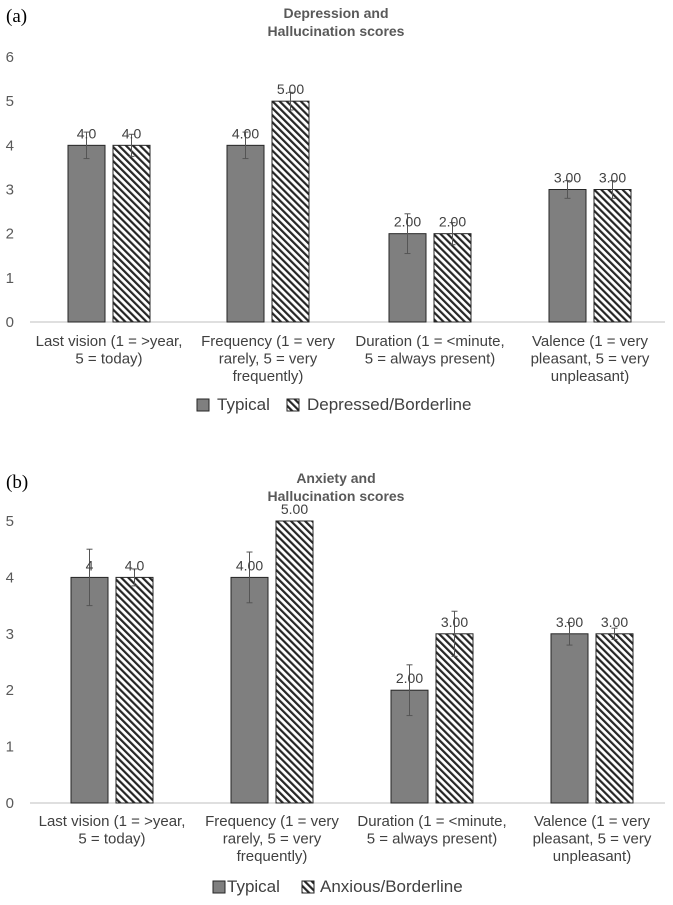 The height and width of the screenshot is (905, 673). I want to click on panel-label: (b), so click(17, 482).